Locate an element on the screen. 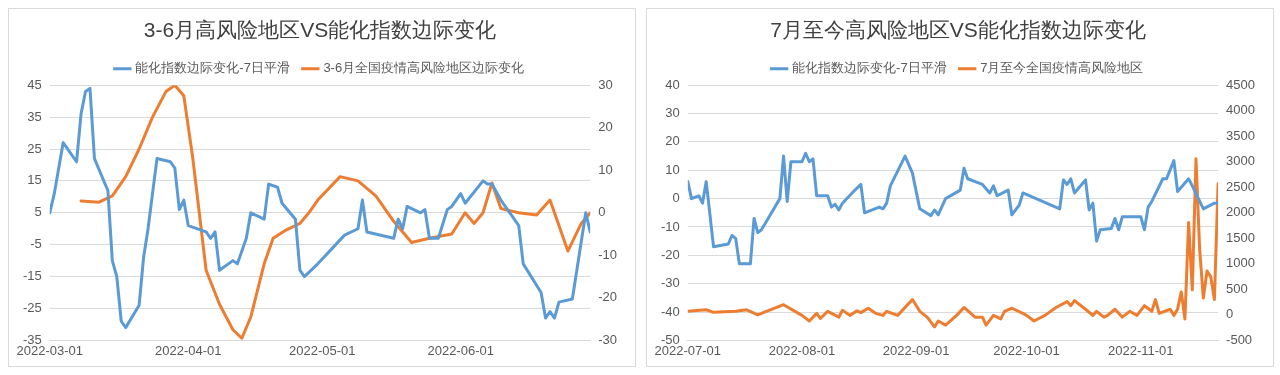 This screenshot has height=375, width=1280. y-tick-label: -35 is located at coordinates (32, 339).